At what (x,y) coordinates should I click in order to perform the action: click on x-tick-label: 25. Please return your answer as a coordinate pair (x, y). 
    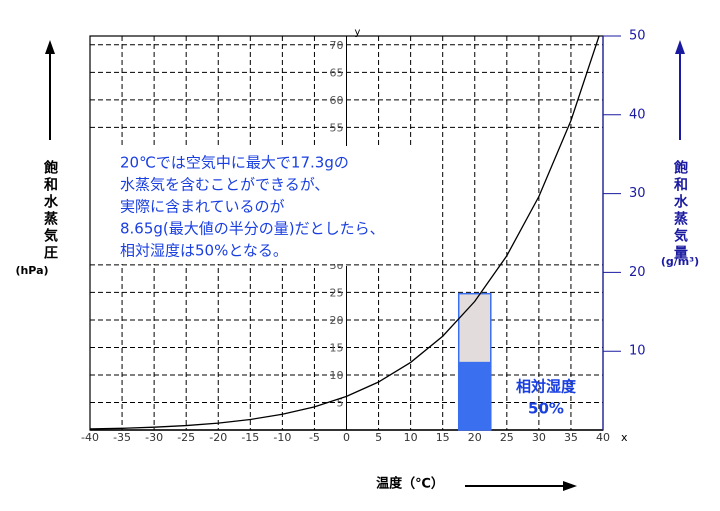
    Looking at the image, I should click on (507, 437).